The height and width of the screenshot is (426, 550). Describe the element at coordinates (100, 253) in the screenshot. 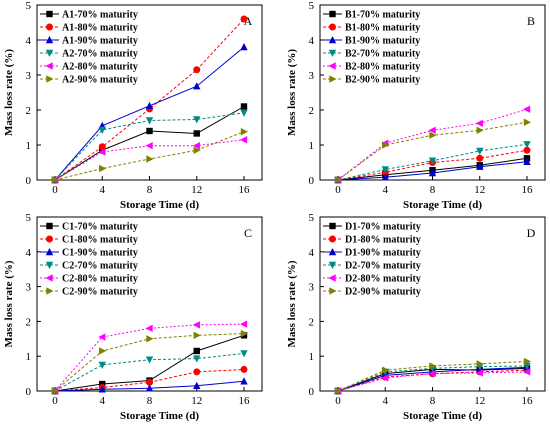

I see `legend-entry: C1-90% maturity` at that location.